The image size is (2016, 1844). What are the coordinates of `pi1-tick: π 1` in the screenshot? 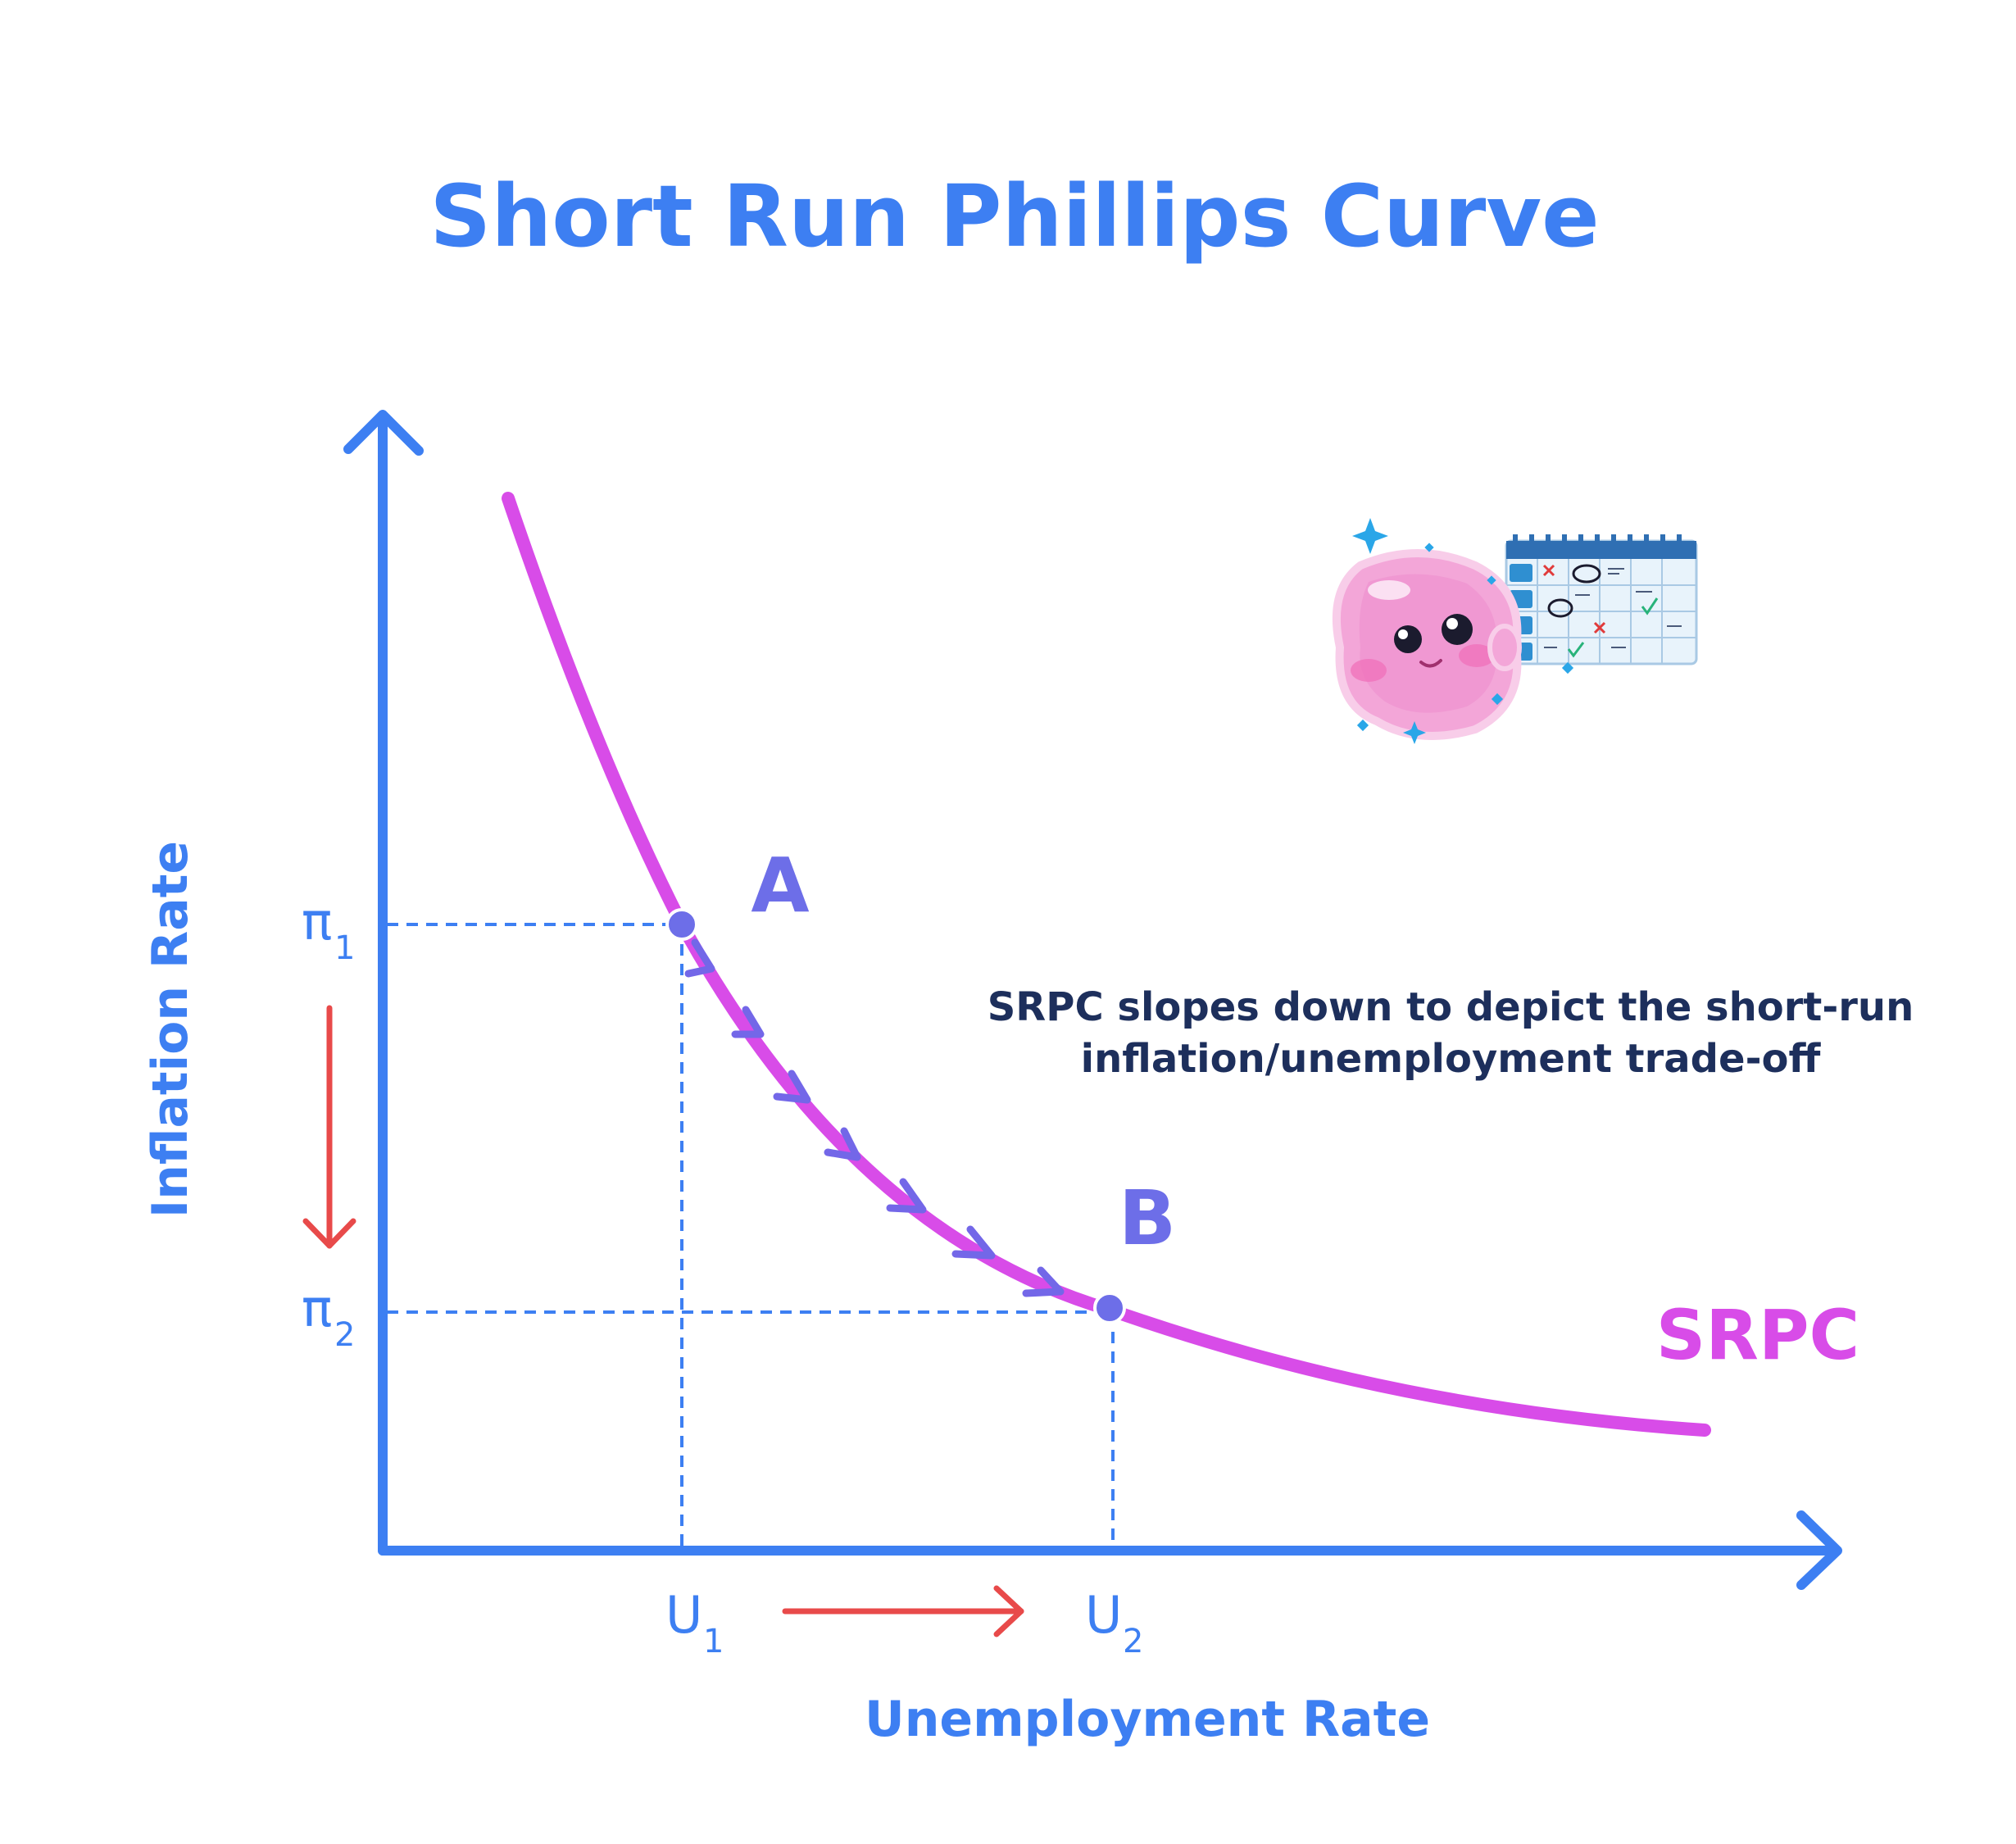 It's located at (328, 930).